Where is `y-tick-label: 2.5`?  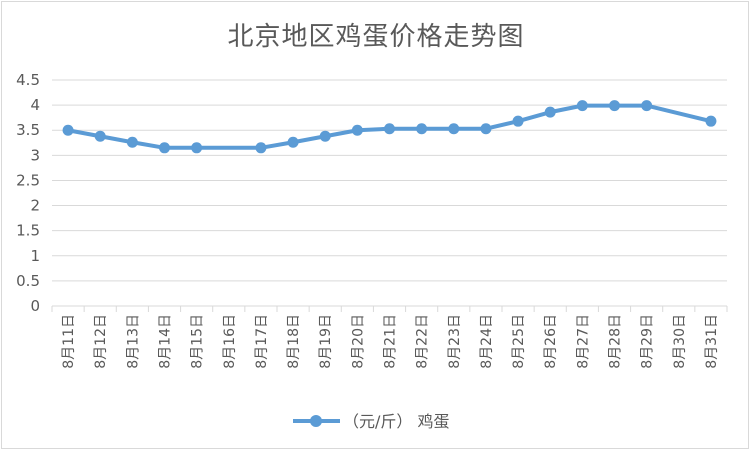 y-tick-label: 2.5 is located at coordinates (28, 180).